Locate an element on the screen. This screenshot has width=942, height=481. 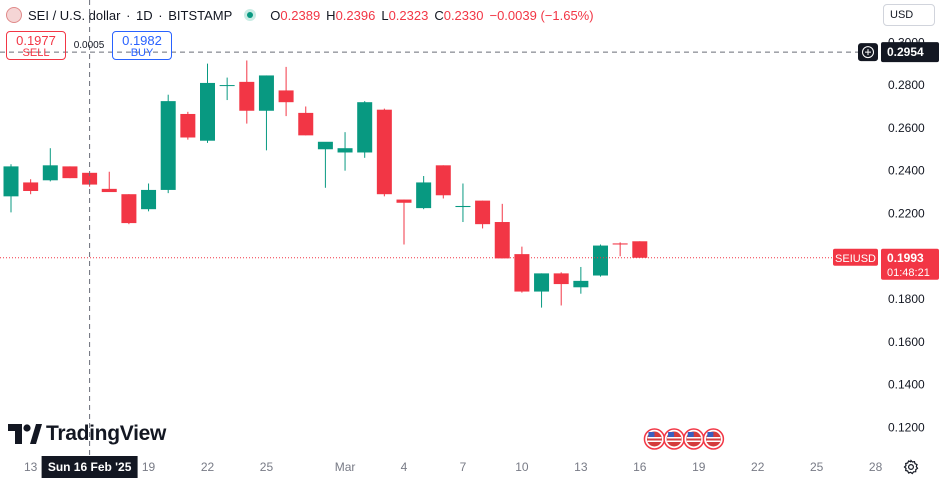
brand-name: TradingView is located at coordinates (106, 433).